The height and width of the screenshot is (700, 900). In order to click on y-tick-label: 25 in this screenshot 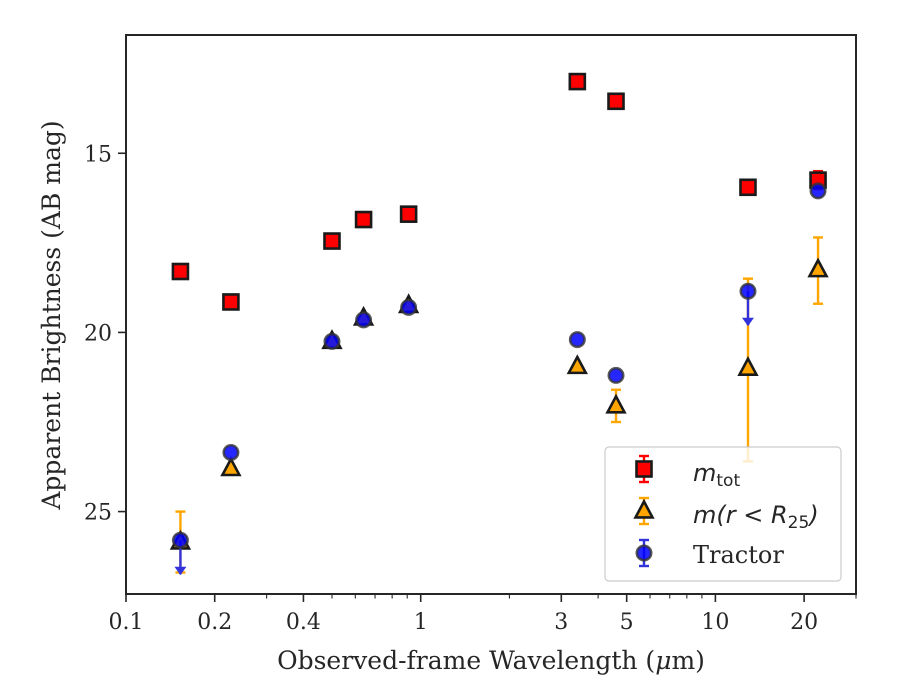, I will do `click(98, 513)`.